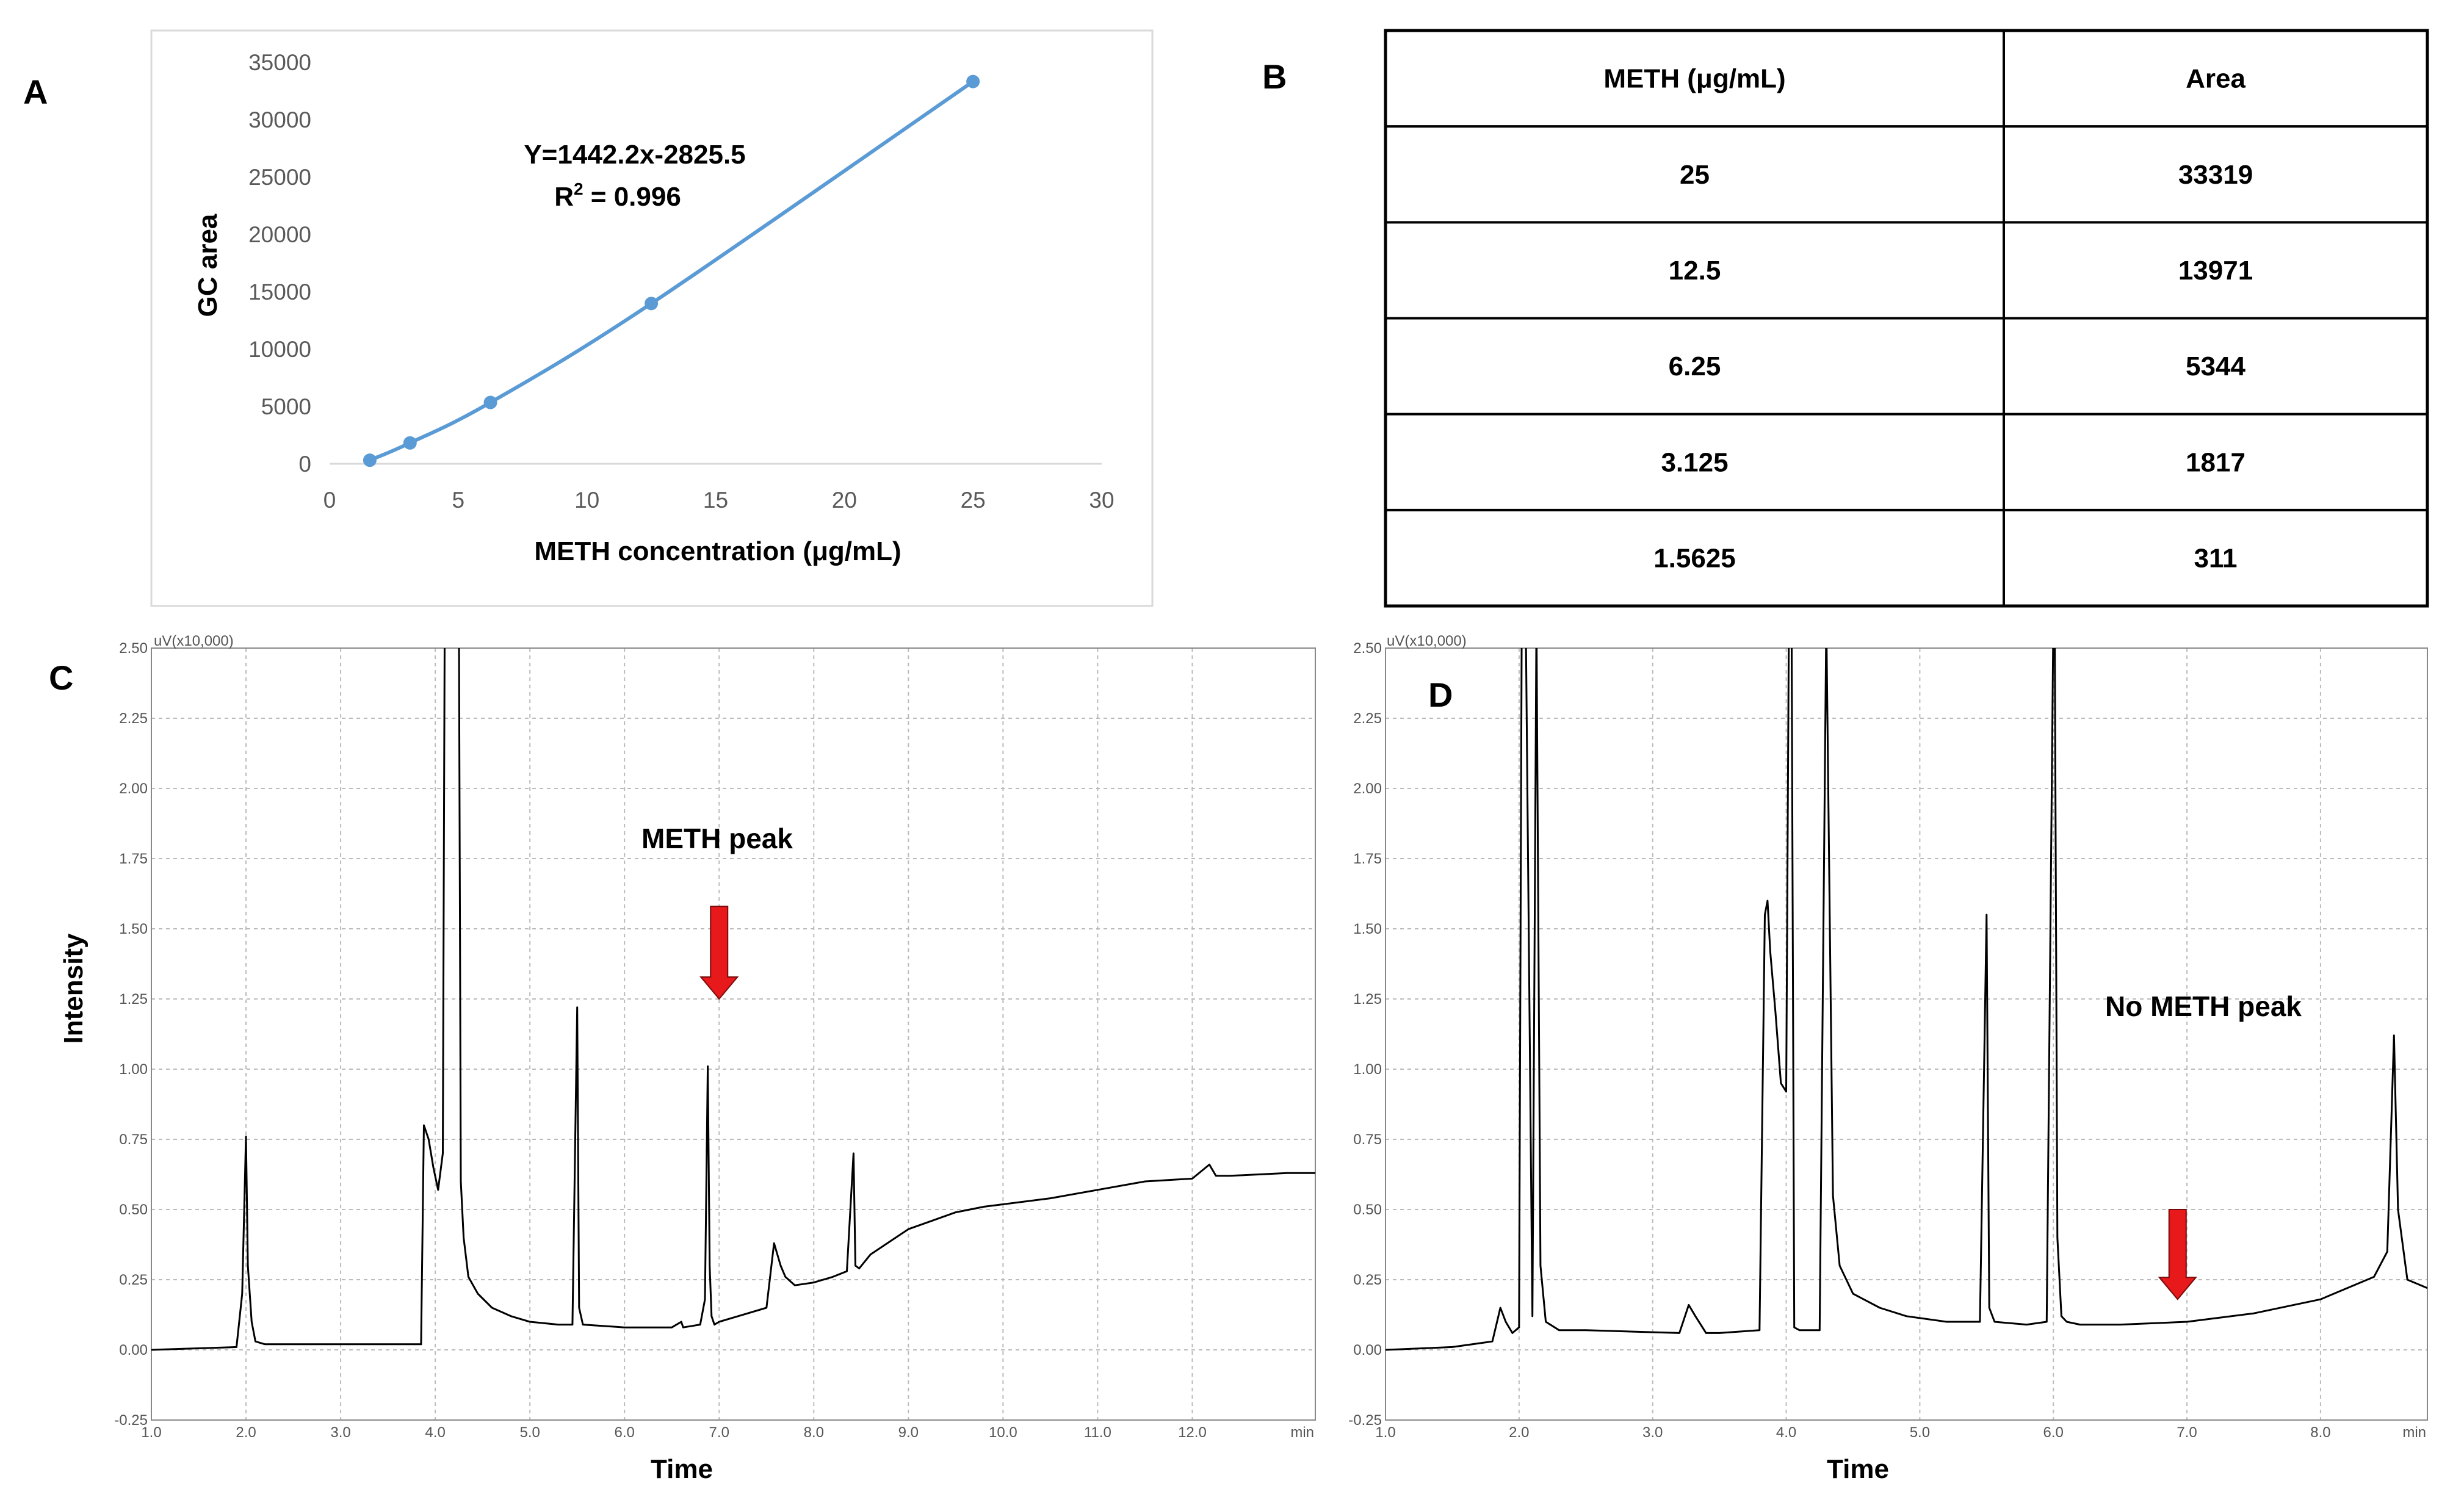  Describe the element at coordinates (1858, 1469) in the screenshot. I see `chart-d-xlabel: Time` at that location.